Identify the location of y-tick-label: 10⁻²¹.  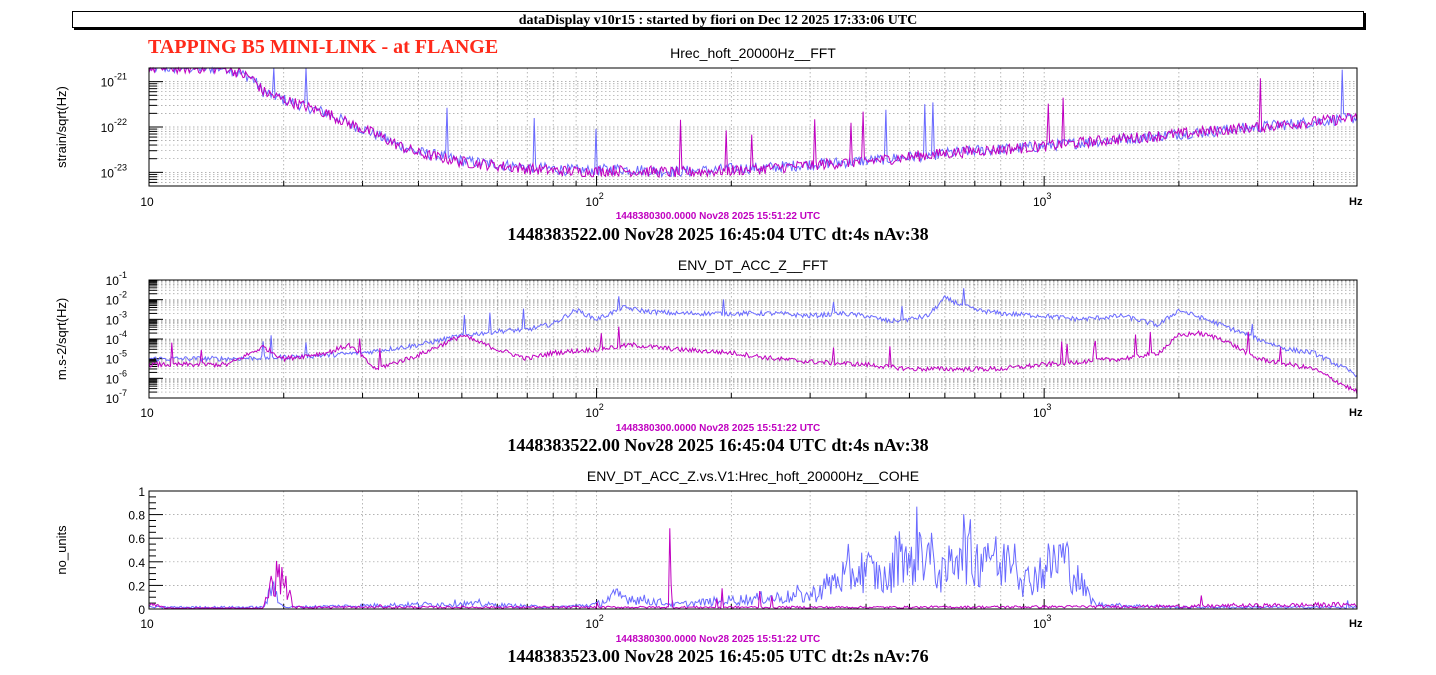
(114, 81).